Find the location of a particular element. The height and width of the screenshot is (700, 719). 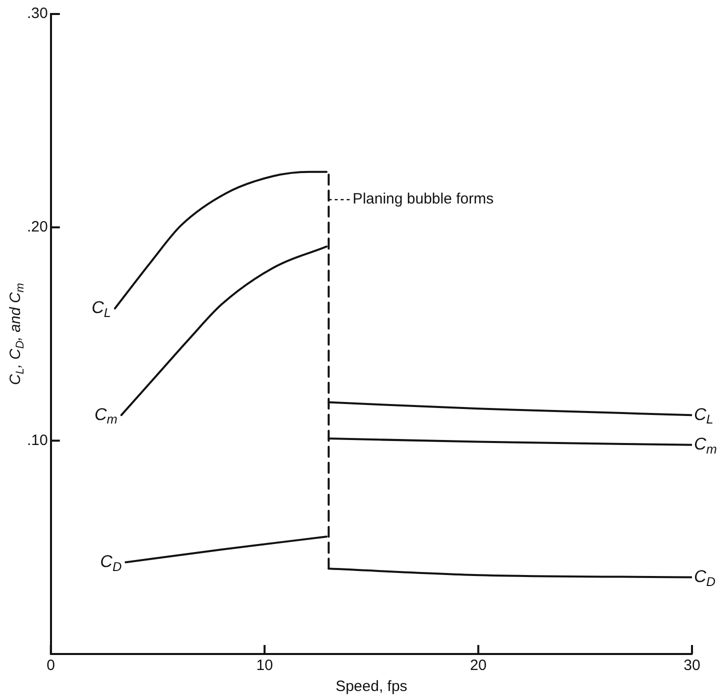

x-axis-title: Speed, fps is located at coordinates (372, 687).